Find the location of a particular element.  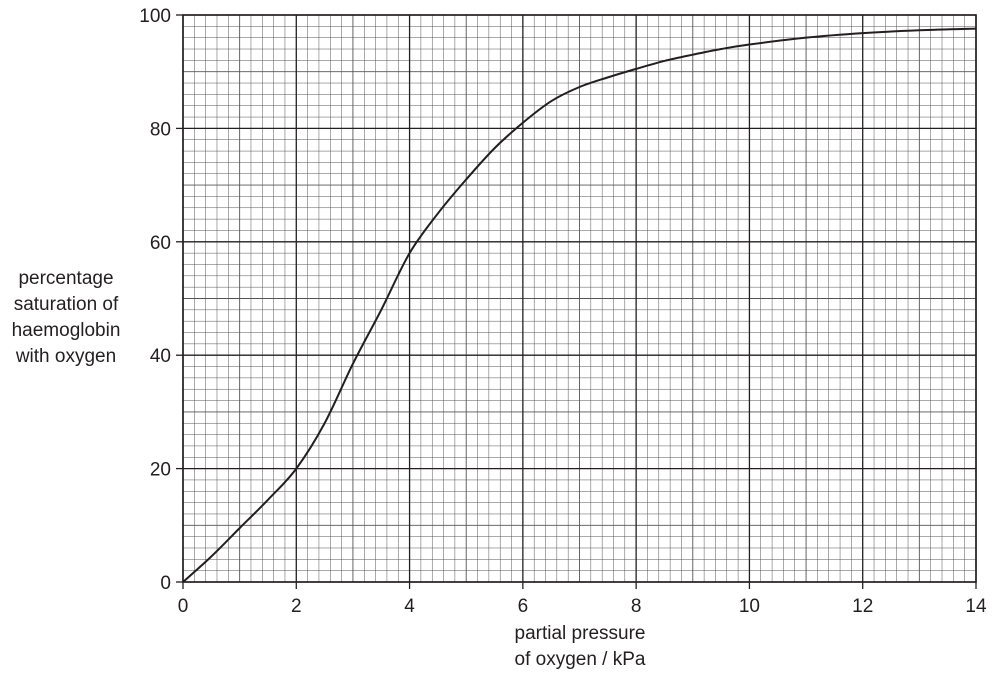

x-tick-label: 0 is located at coordinates (183, 606).